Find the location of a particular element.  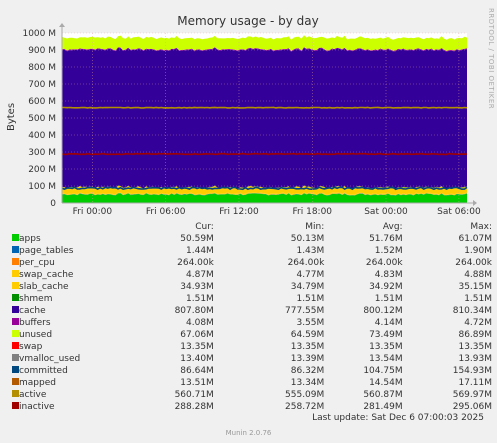

legend-series-name: inactive is located at coordinates (37, 407).